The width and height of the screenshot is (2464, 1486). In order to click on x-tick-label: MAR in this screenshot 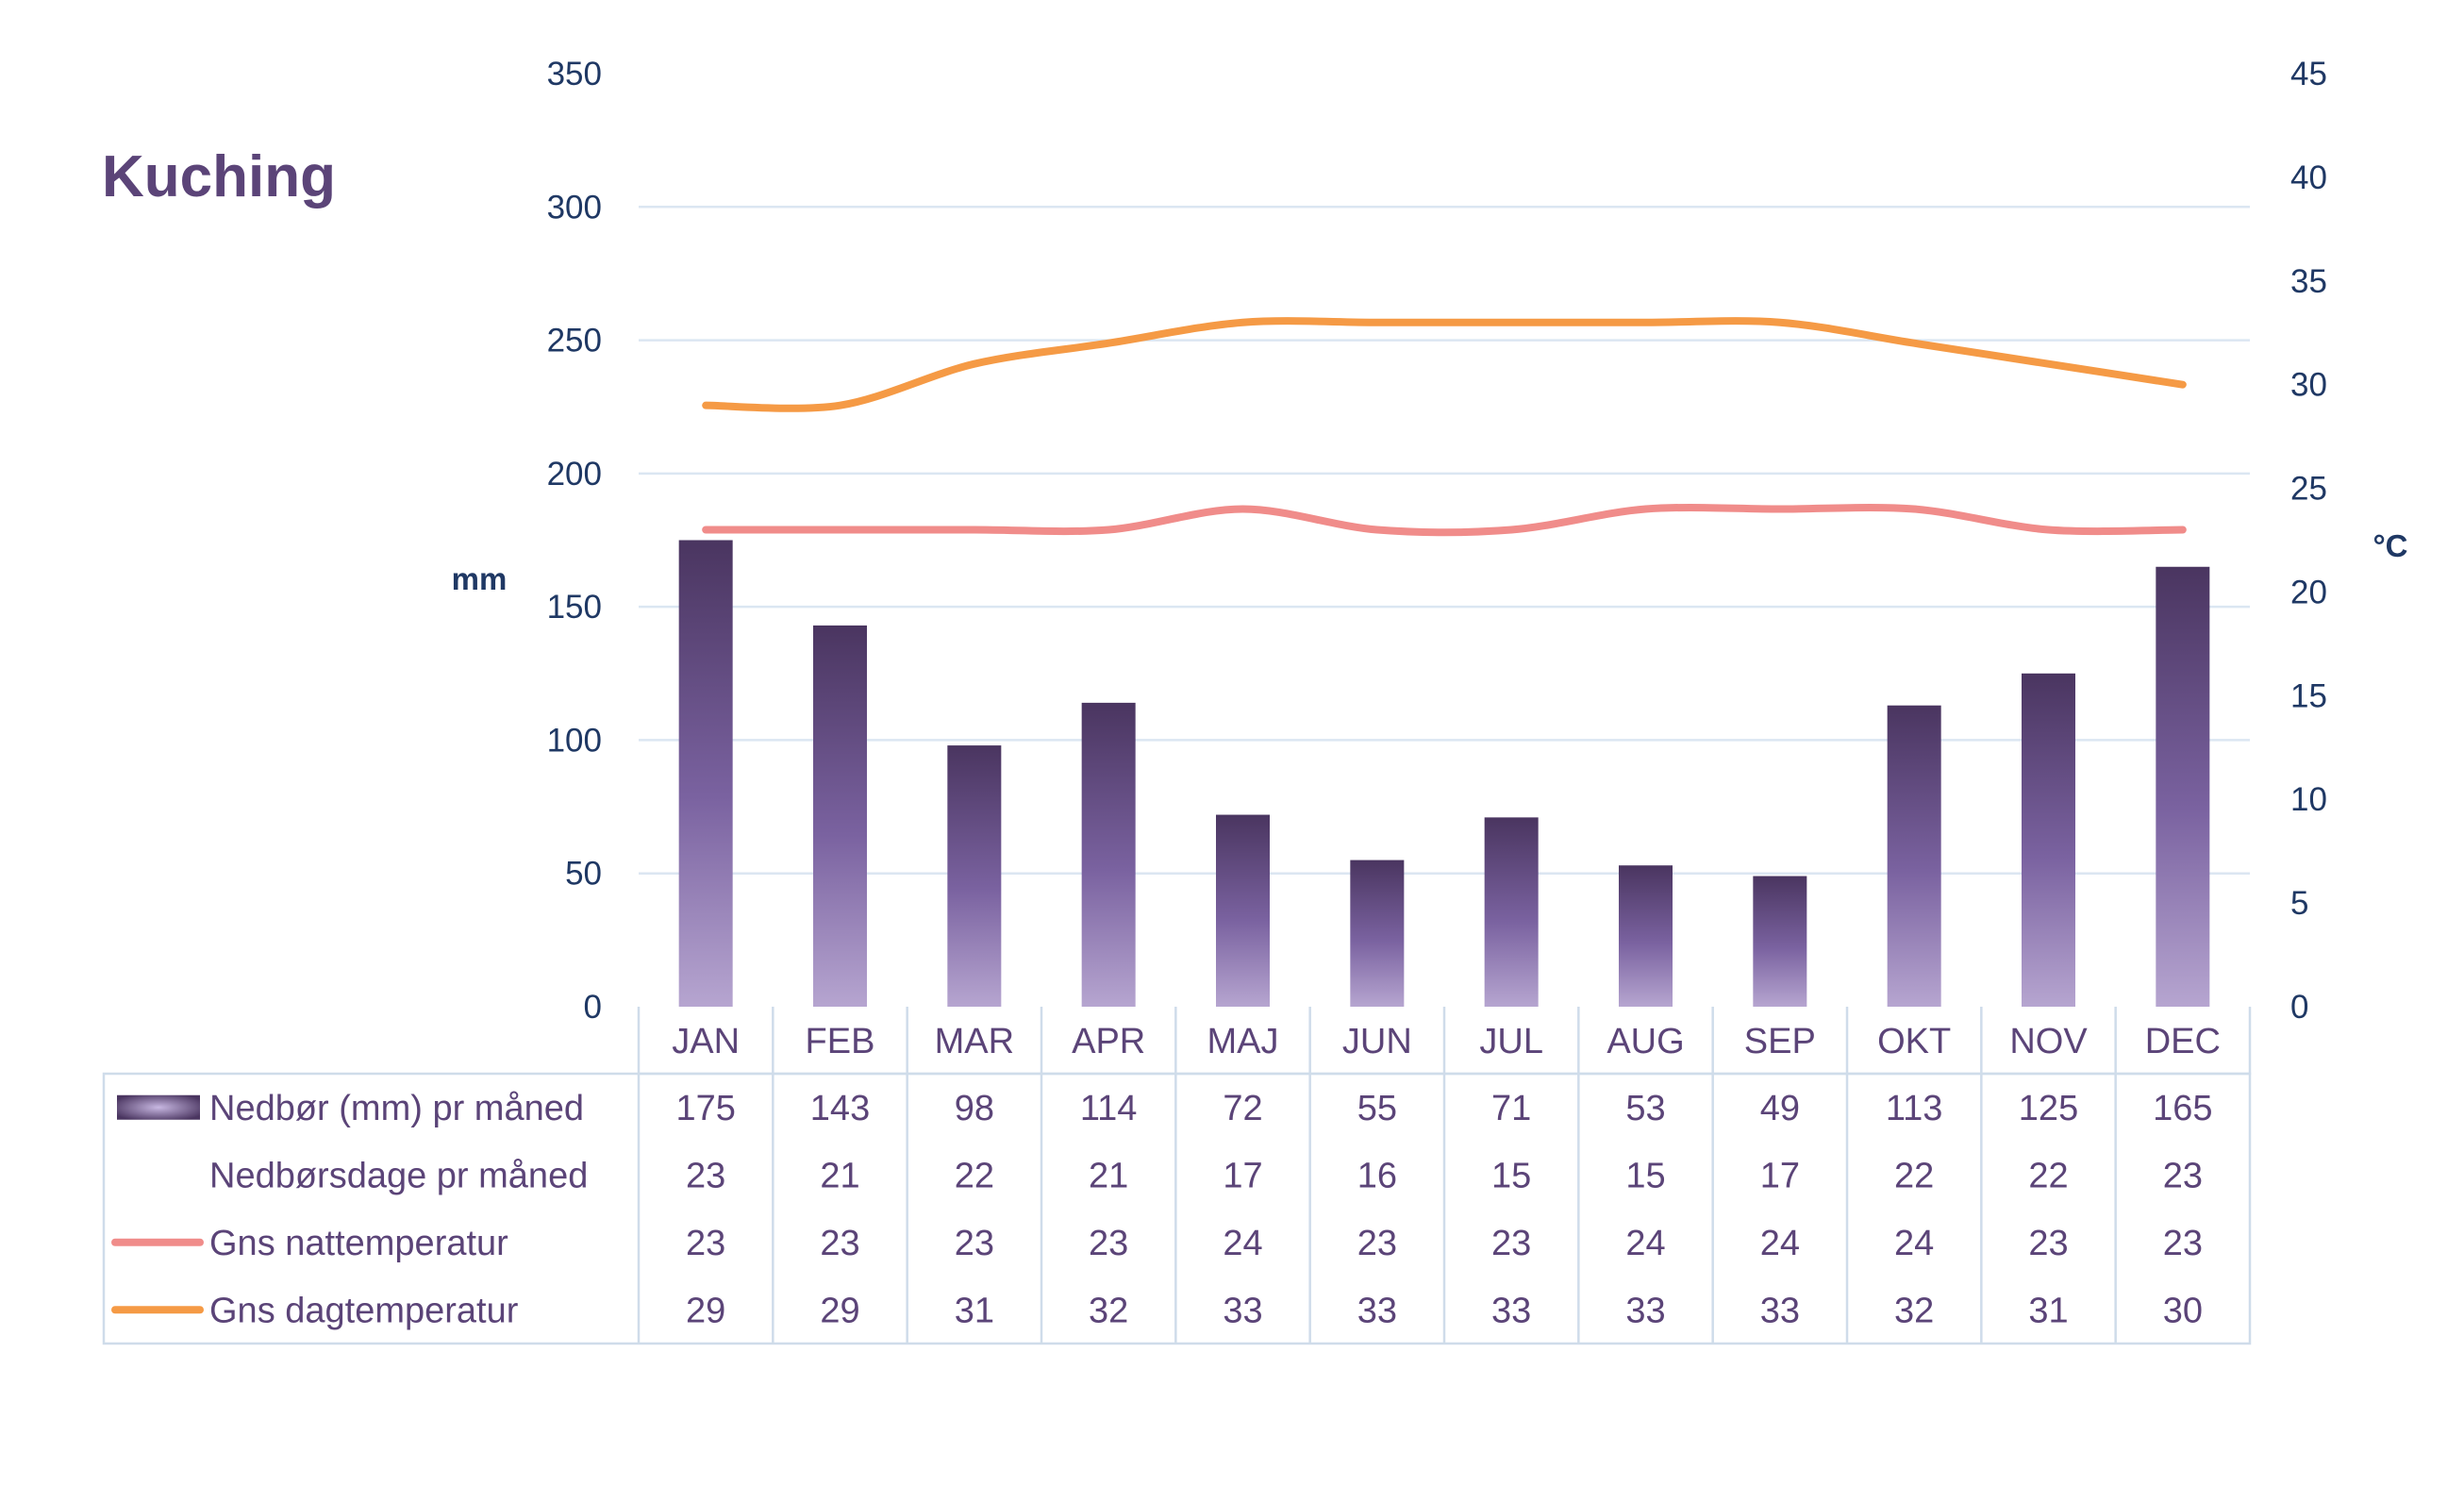, I will do `click(975, 1041)`.